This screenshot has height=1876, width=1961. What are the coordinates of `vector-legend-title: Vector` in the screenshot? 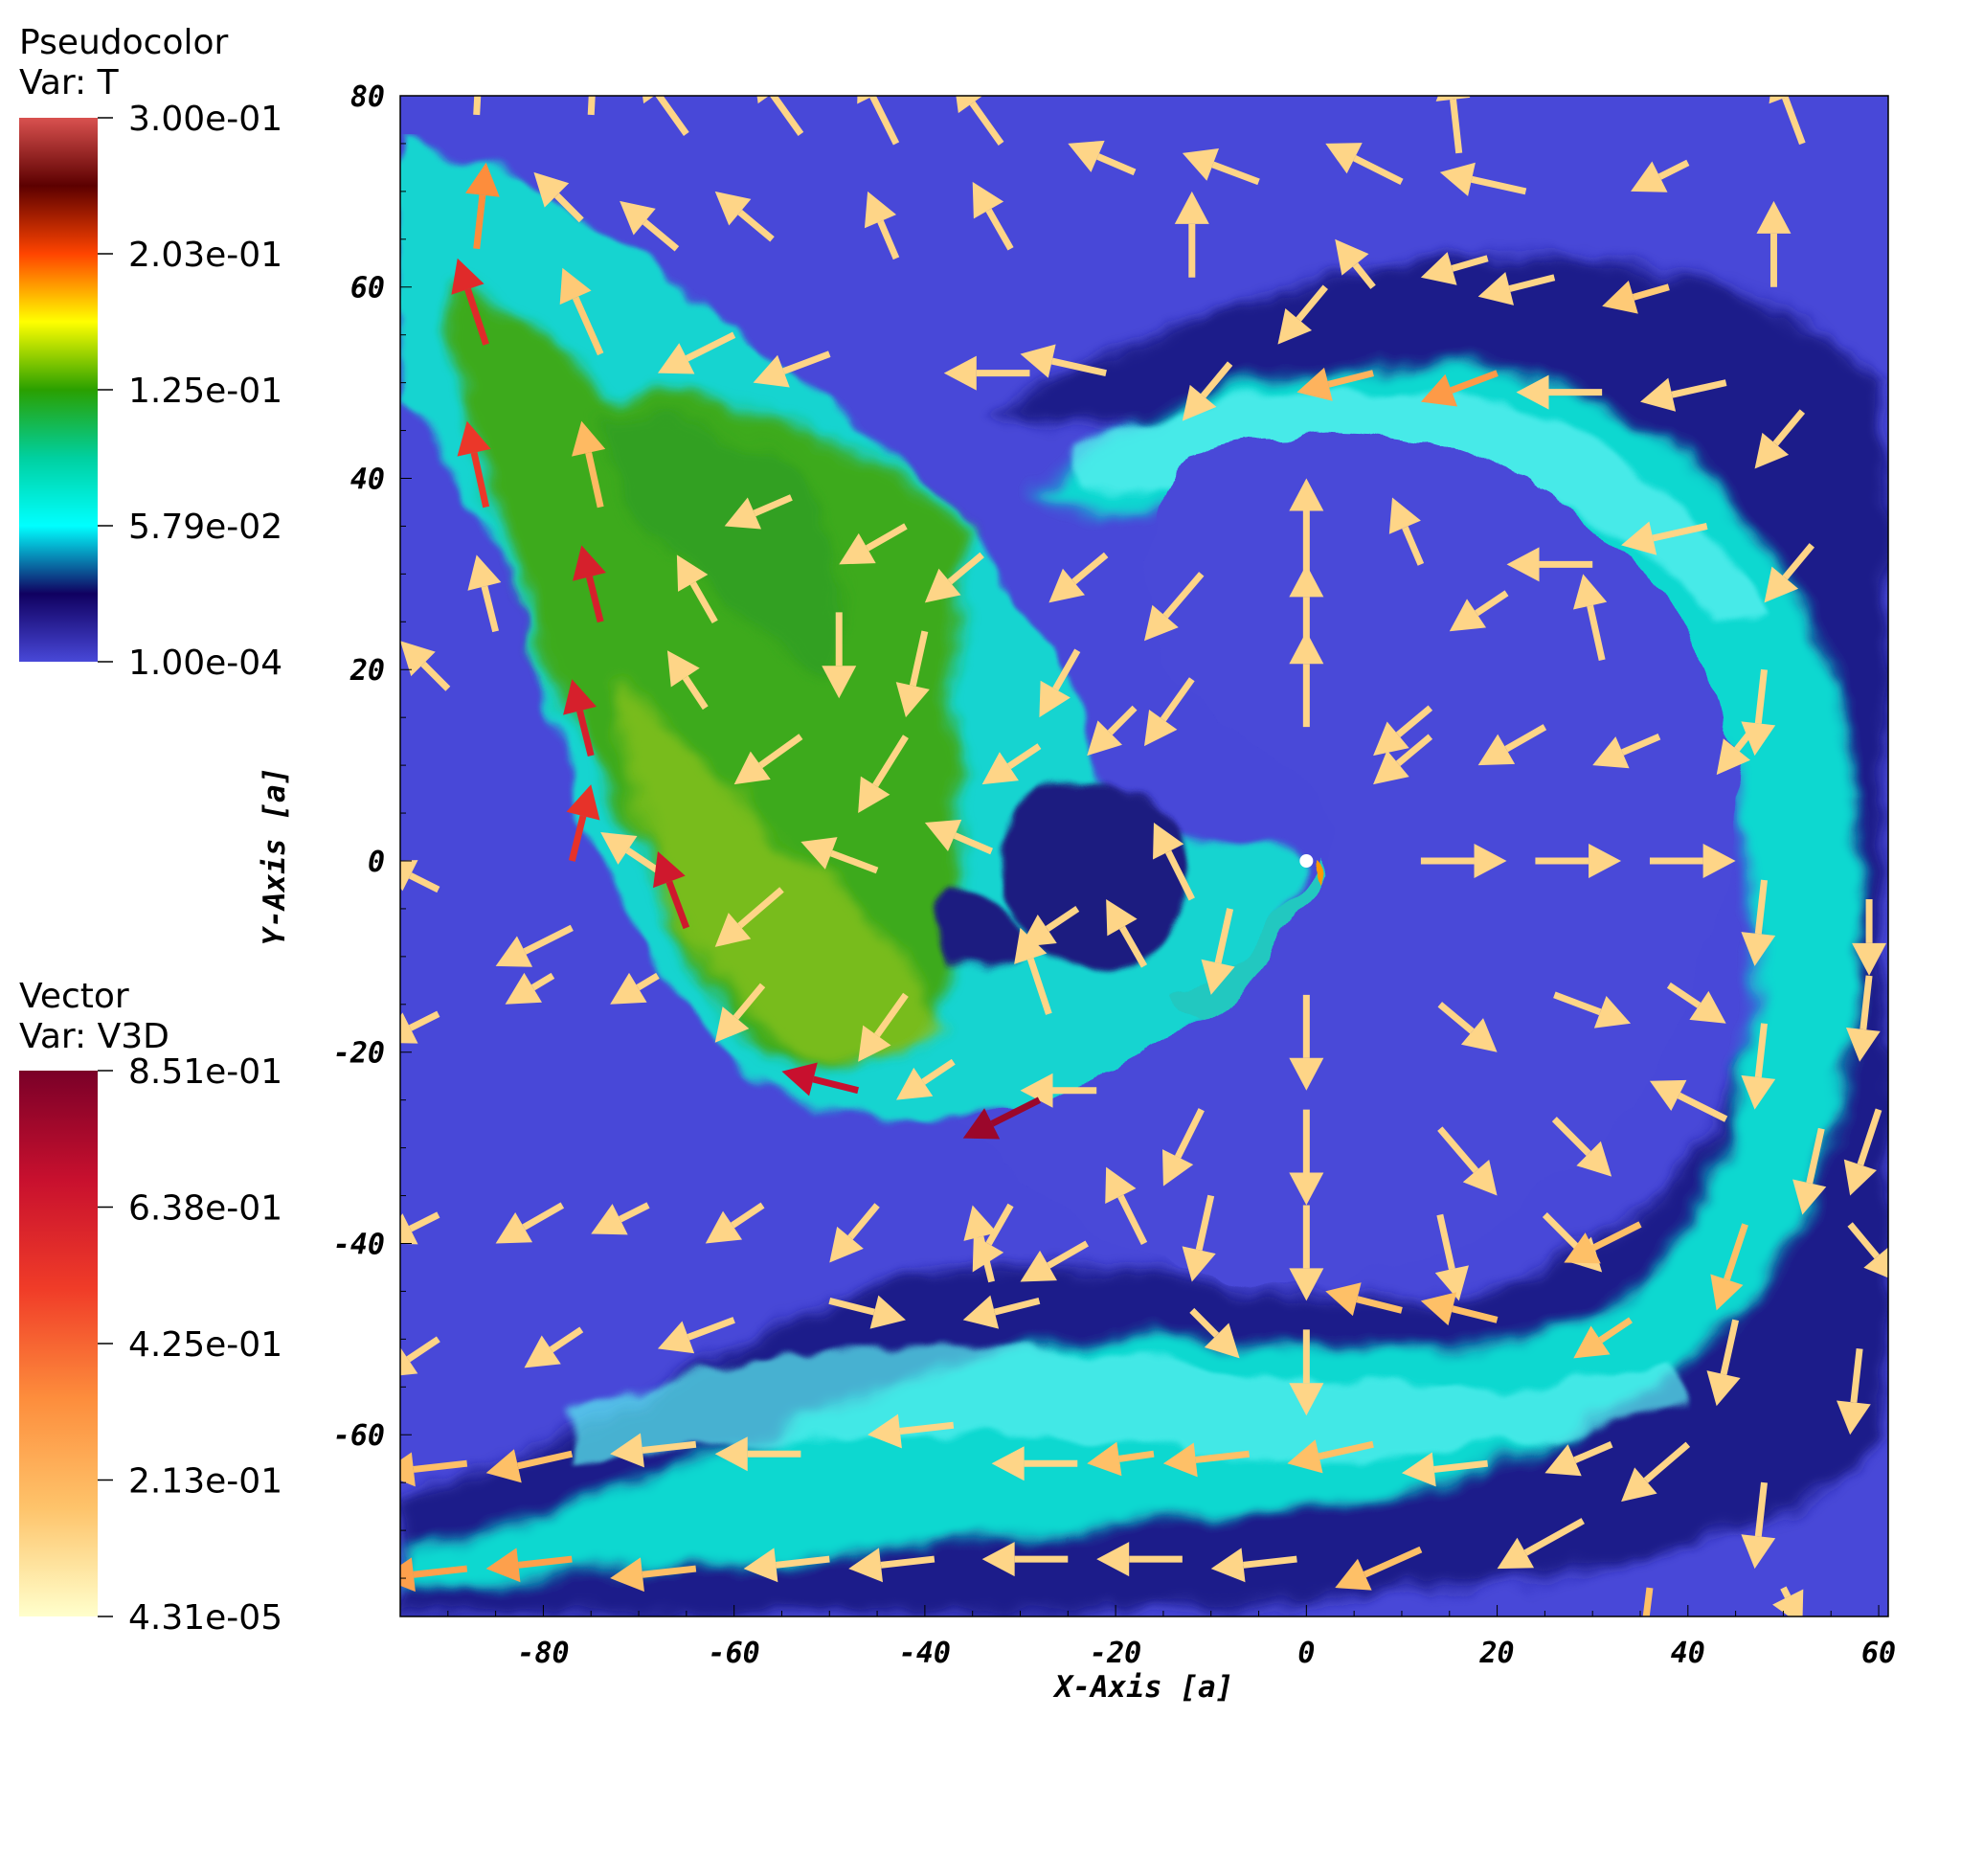 It's located at (74, 996).